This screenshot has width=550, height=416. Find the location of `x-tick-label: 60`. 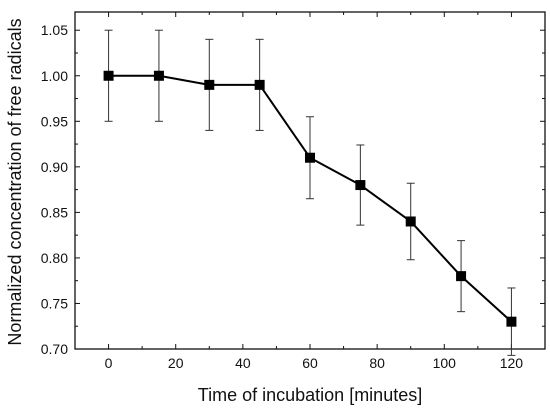

x-tick-label: 60 is located at coordinates (310, 363).